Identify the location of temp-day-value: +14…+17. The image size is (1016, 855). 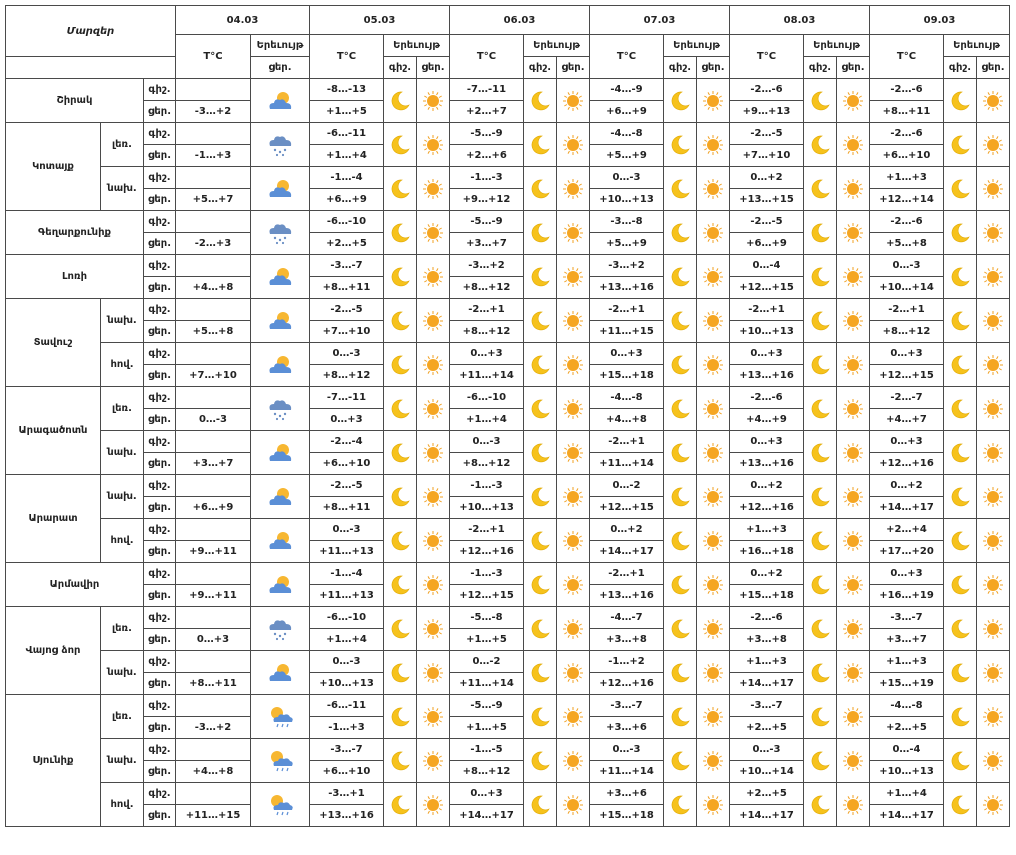
(486, 815).